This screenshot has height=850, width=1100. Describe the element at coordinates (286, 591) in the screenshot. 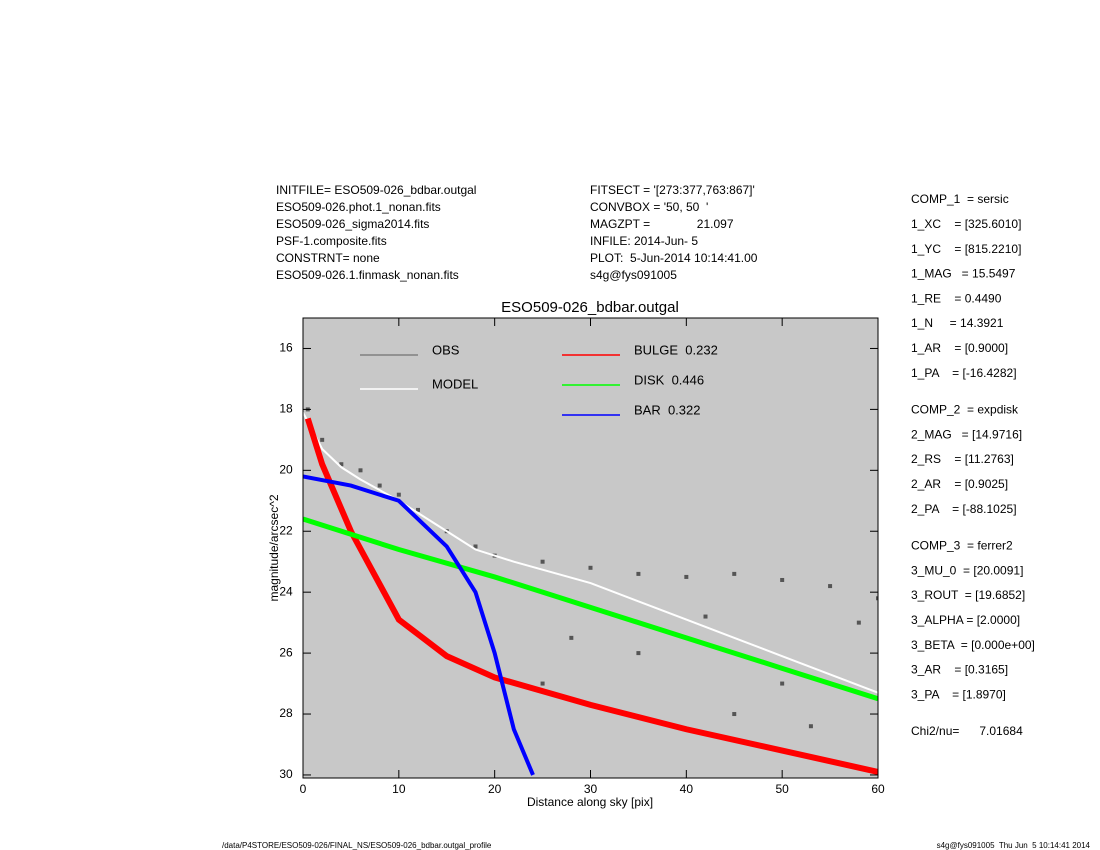

I see `y-tick-label: 24` at that location.